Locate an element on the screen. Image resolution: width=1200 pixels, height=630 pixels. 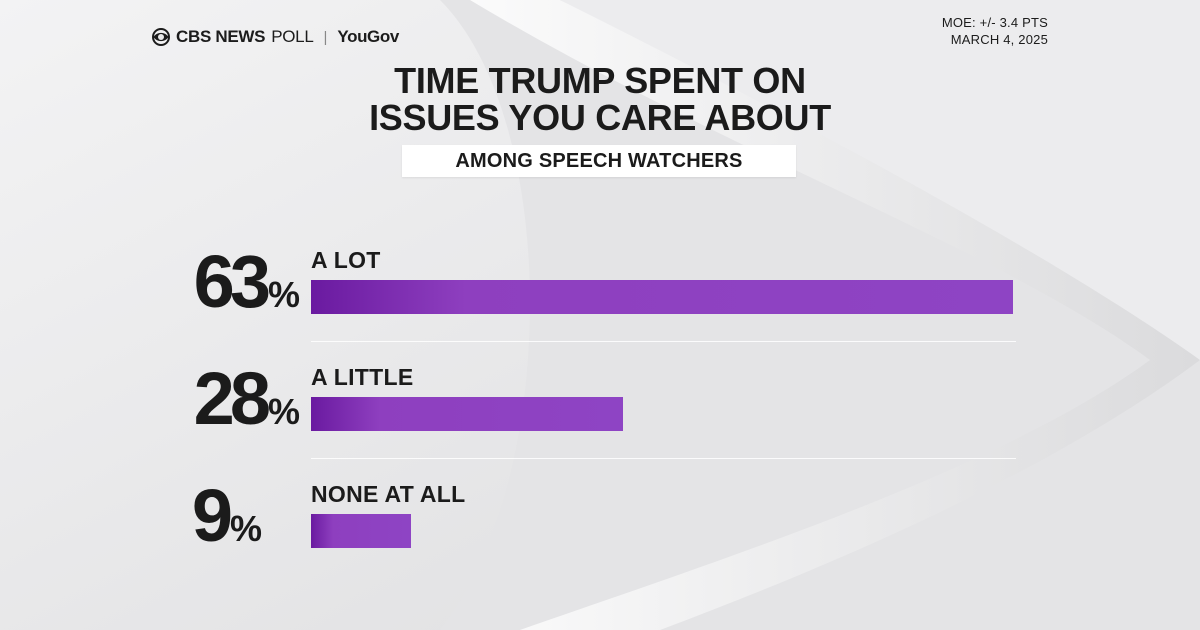
brand-logo: CBS NEWS POLL | YouGov is located at coordinates (275, 37).